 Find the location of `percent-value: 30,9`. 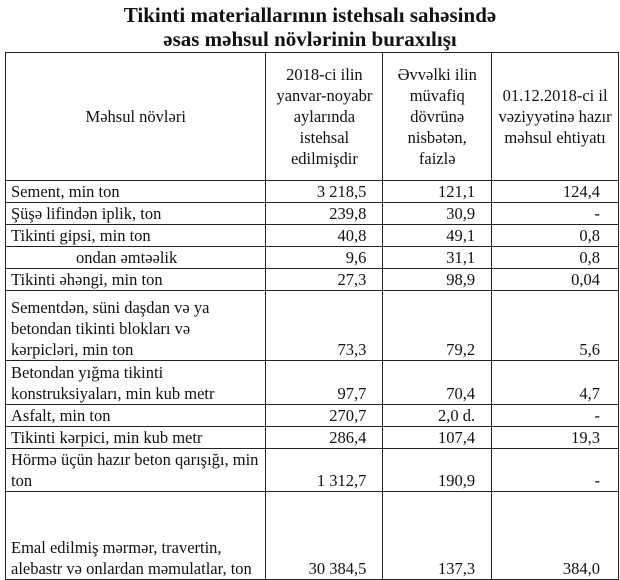

percent-value: 30,9 is located at coordinates (437, 213).